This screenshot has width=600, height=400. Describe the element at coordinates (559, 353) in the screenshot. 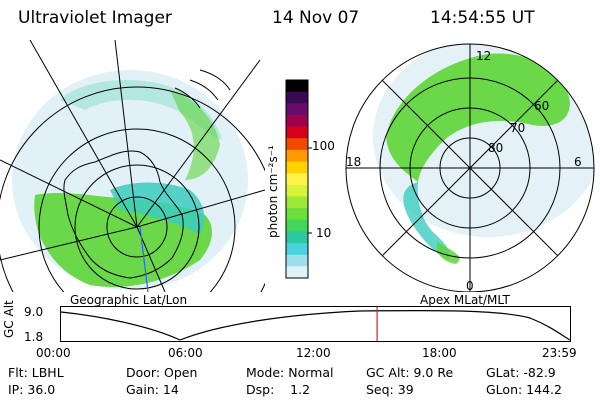

I see `altitude-xtick-4: 23:59` at that location.